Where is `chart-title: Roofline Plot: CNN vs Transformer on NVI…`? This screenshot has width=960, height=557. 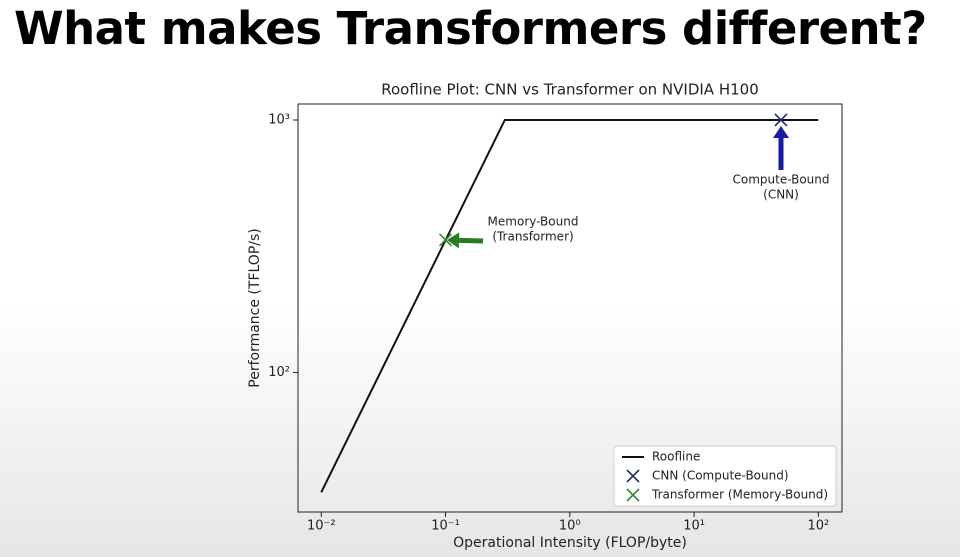 chart-title: Roofline Plot: CNN vs Transformer on NVI… is located at coordinates (570, 90).